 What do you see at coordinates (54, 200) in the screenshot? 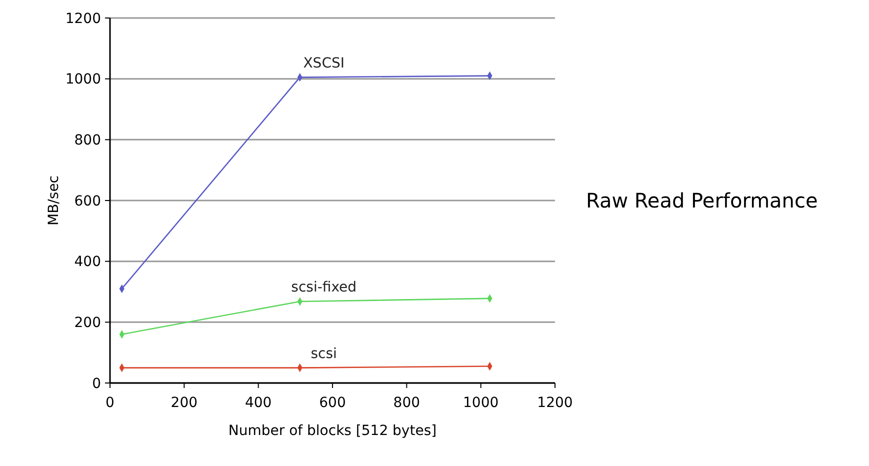
I see `y-axis-title: MB/sec` at bounding box center [54, 200].